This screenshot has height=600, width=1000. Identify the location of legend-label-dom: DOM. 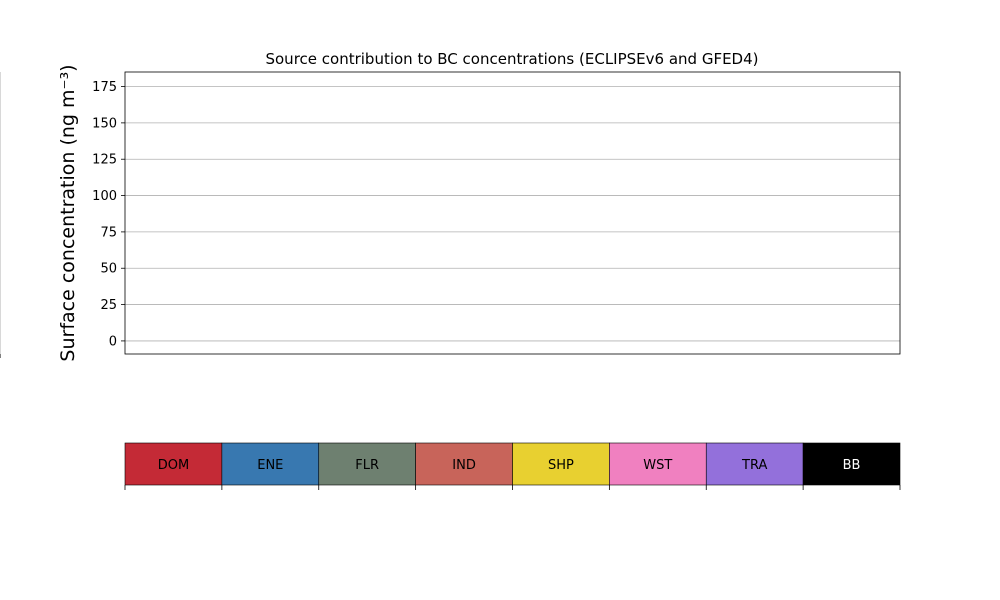
(173, 465).